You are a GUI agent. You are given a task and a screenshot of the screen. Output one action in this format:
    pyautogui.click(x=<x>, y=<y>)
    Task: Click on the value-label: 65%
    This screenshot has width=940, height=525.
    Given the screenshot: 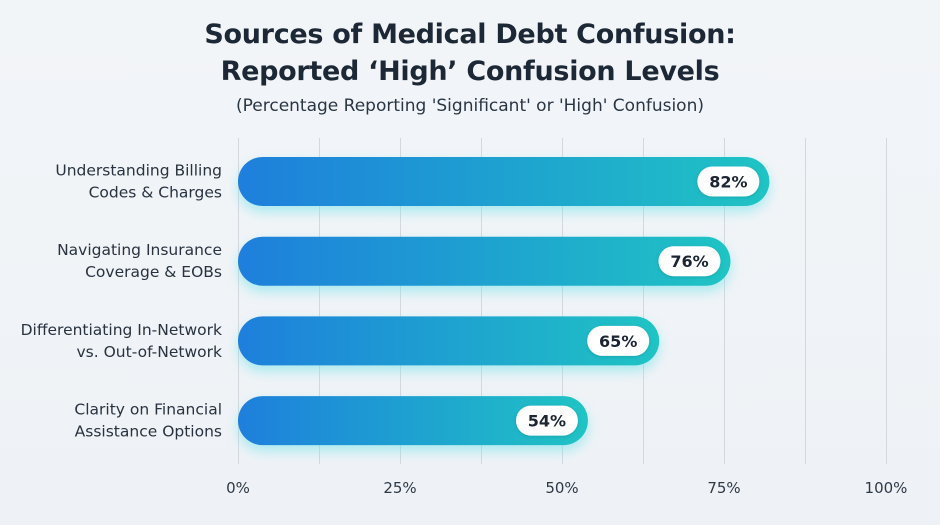 What is the action you would take?
    pyautogui.click(x=618, y=341)
    